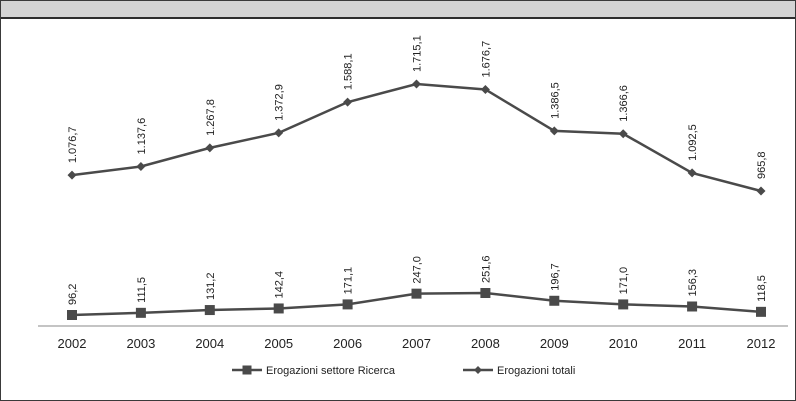 The image size is (796, 401). I want to click on data-label: 111,5, so click(142, 290).